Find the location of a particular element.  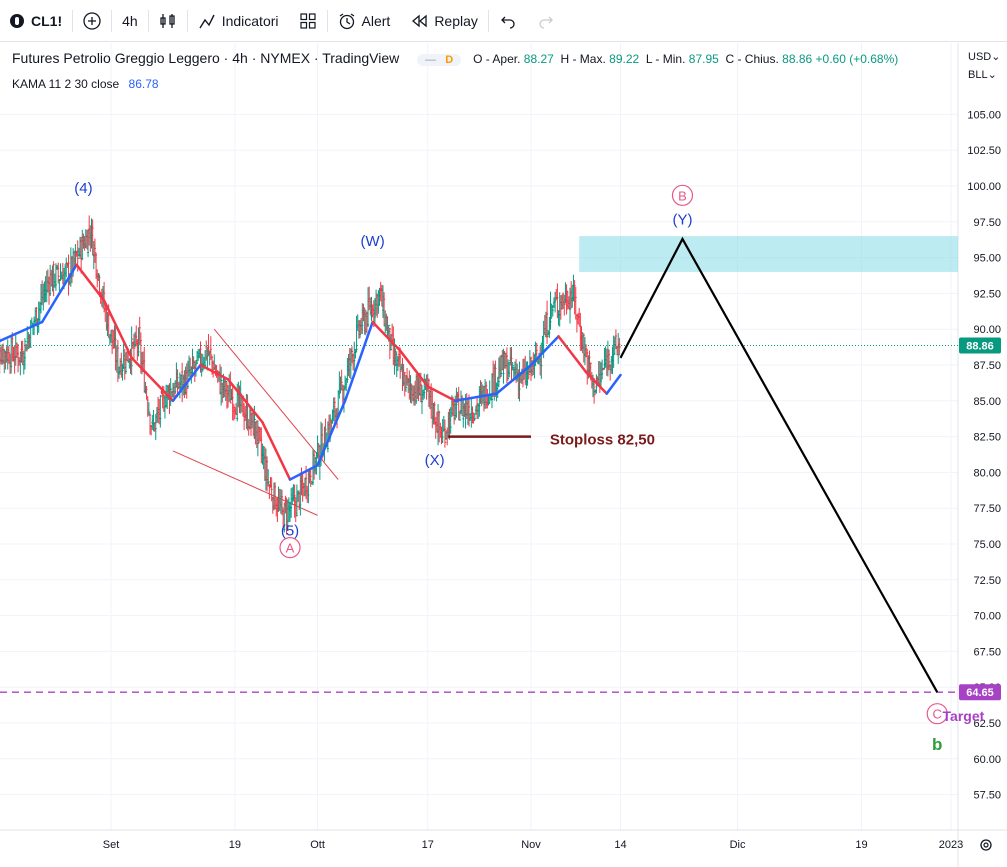

plus-circle-icon is located at coordinates (92, 20).